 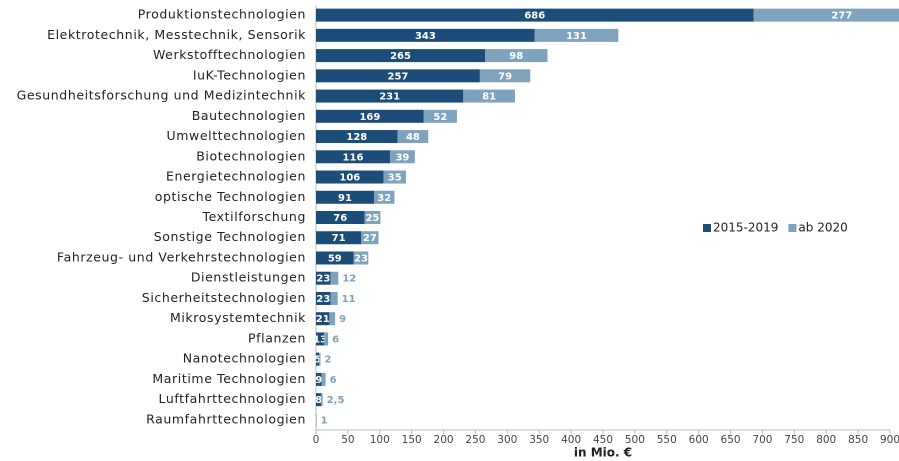 What do you see at coordinates (349, 279) in the screenshot?
I see `value-label: 12` at bounding box center [349, 279].